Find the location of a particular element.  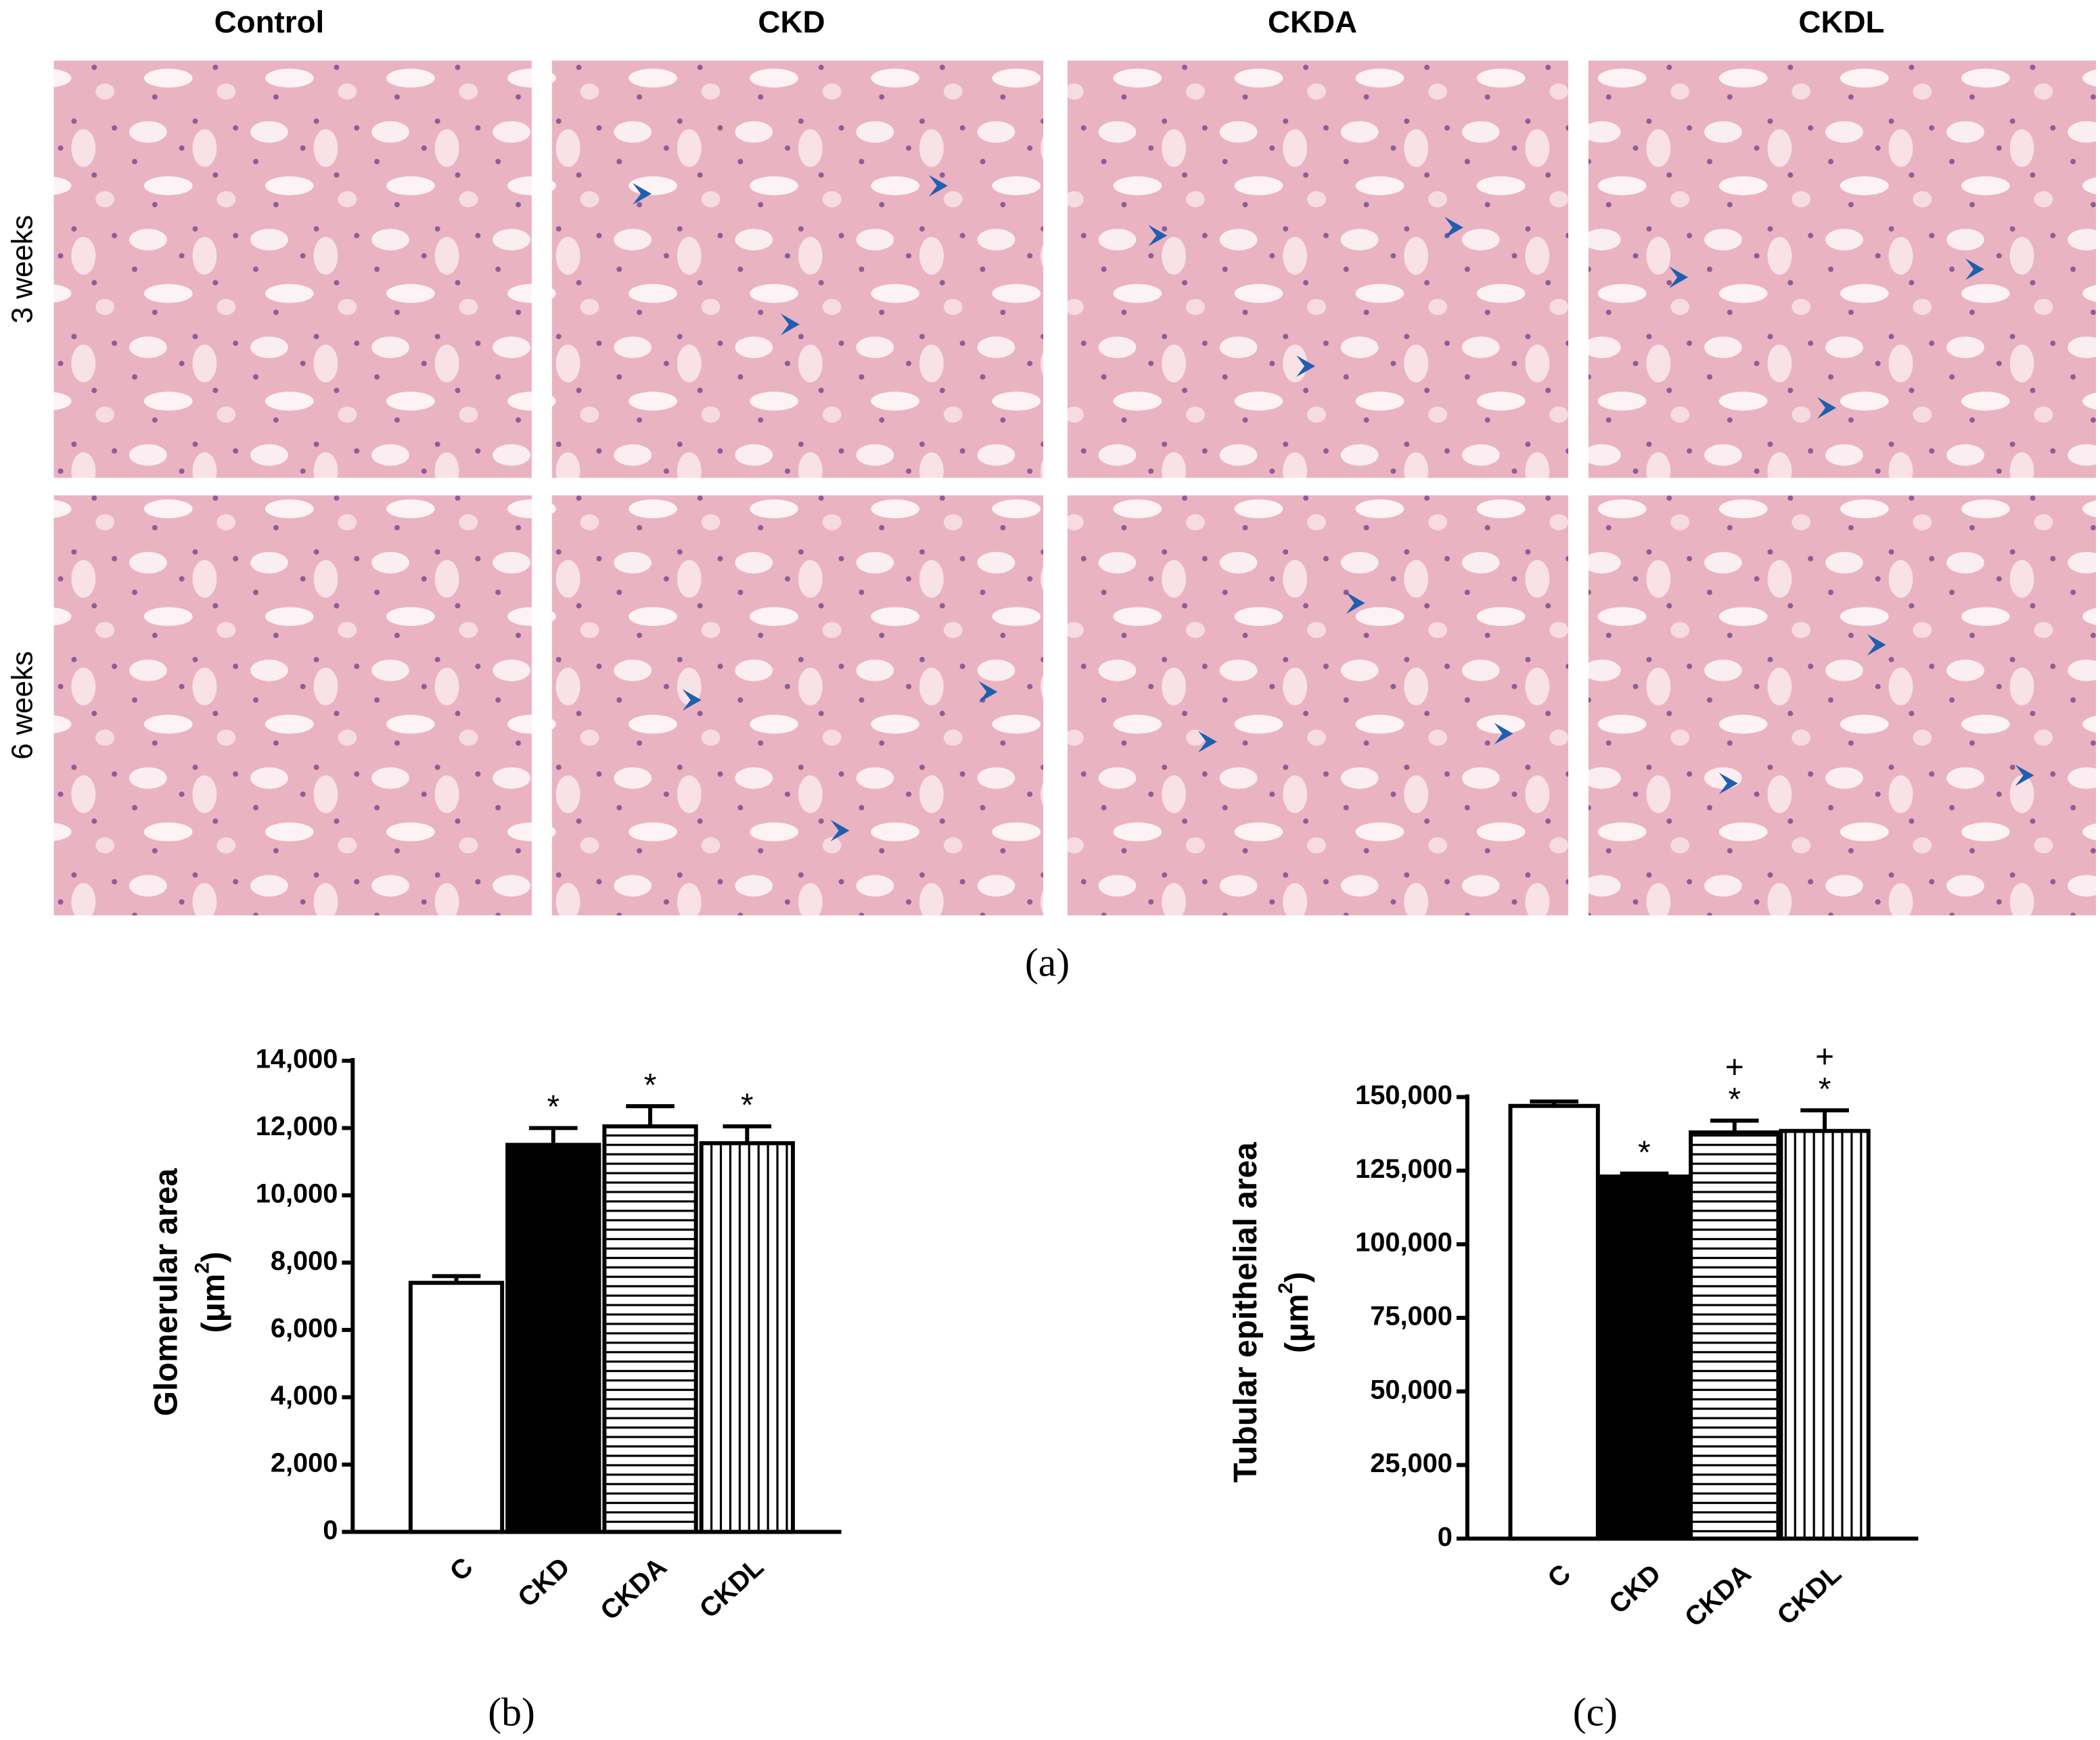

column-header: CKDL is located at coordinates (1841, 22).